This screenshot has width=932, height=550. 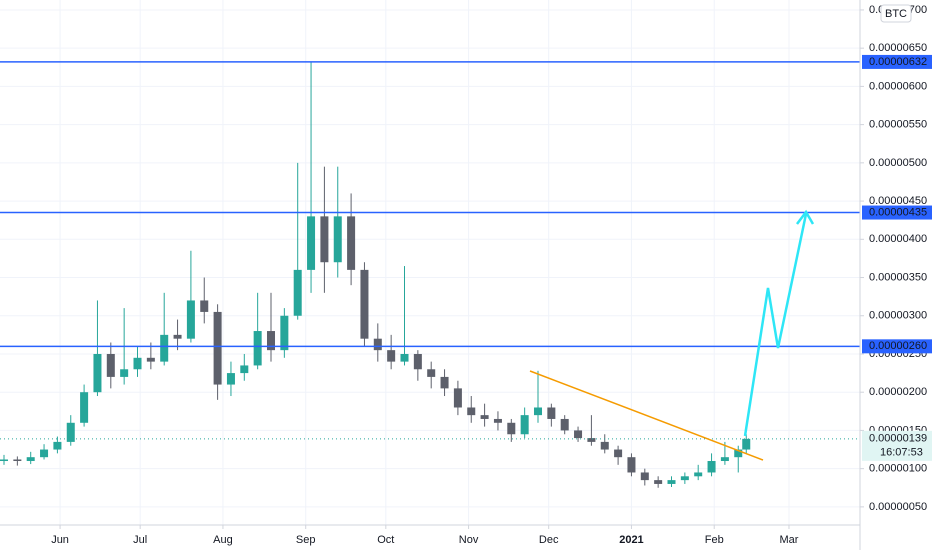 What do you see at coordinates (898, 125) in the screenshot?
I see `y-tick-label: 0.00000550` at bounding box center [898, 125].